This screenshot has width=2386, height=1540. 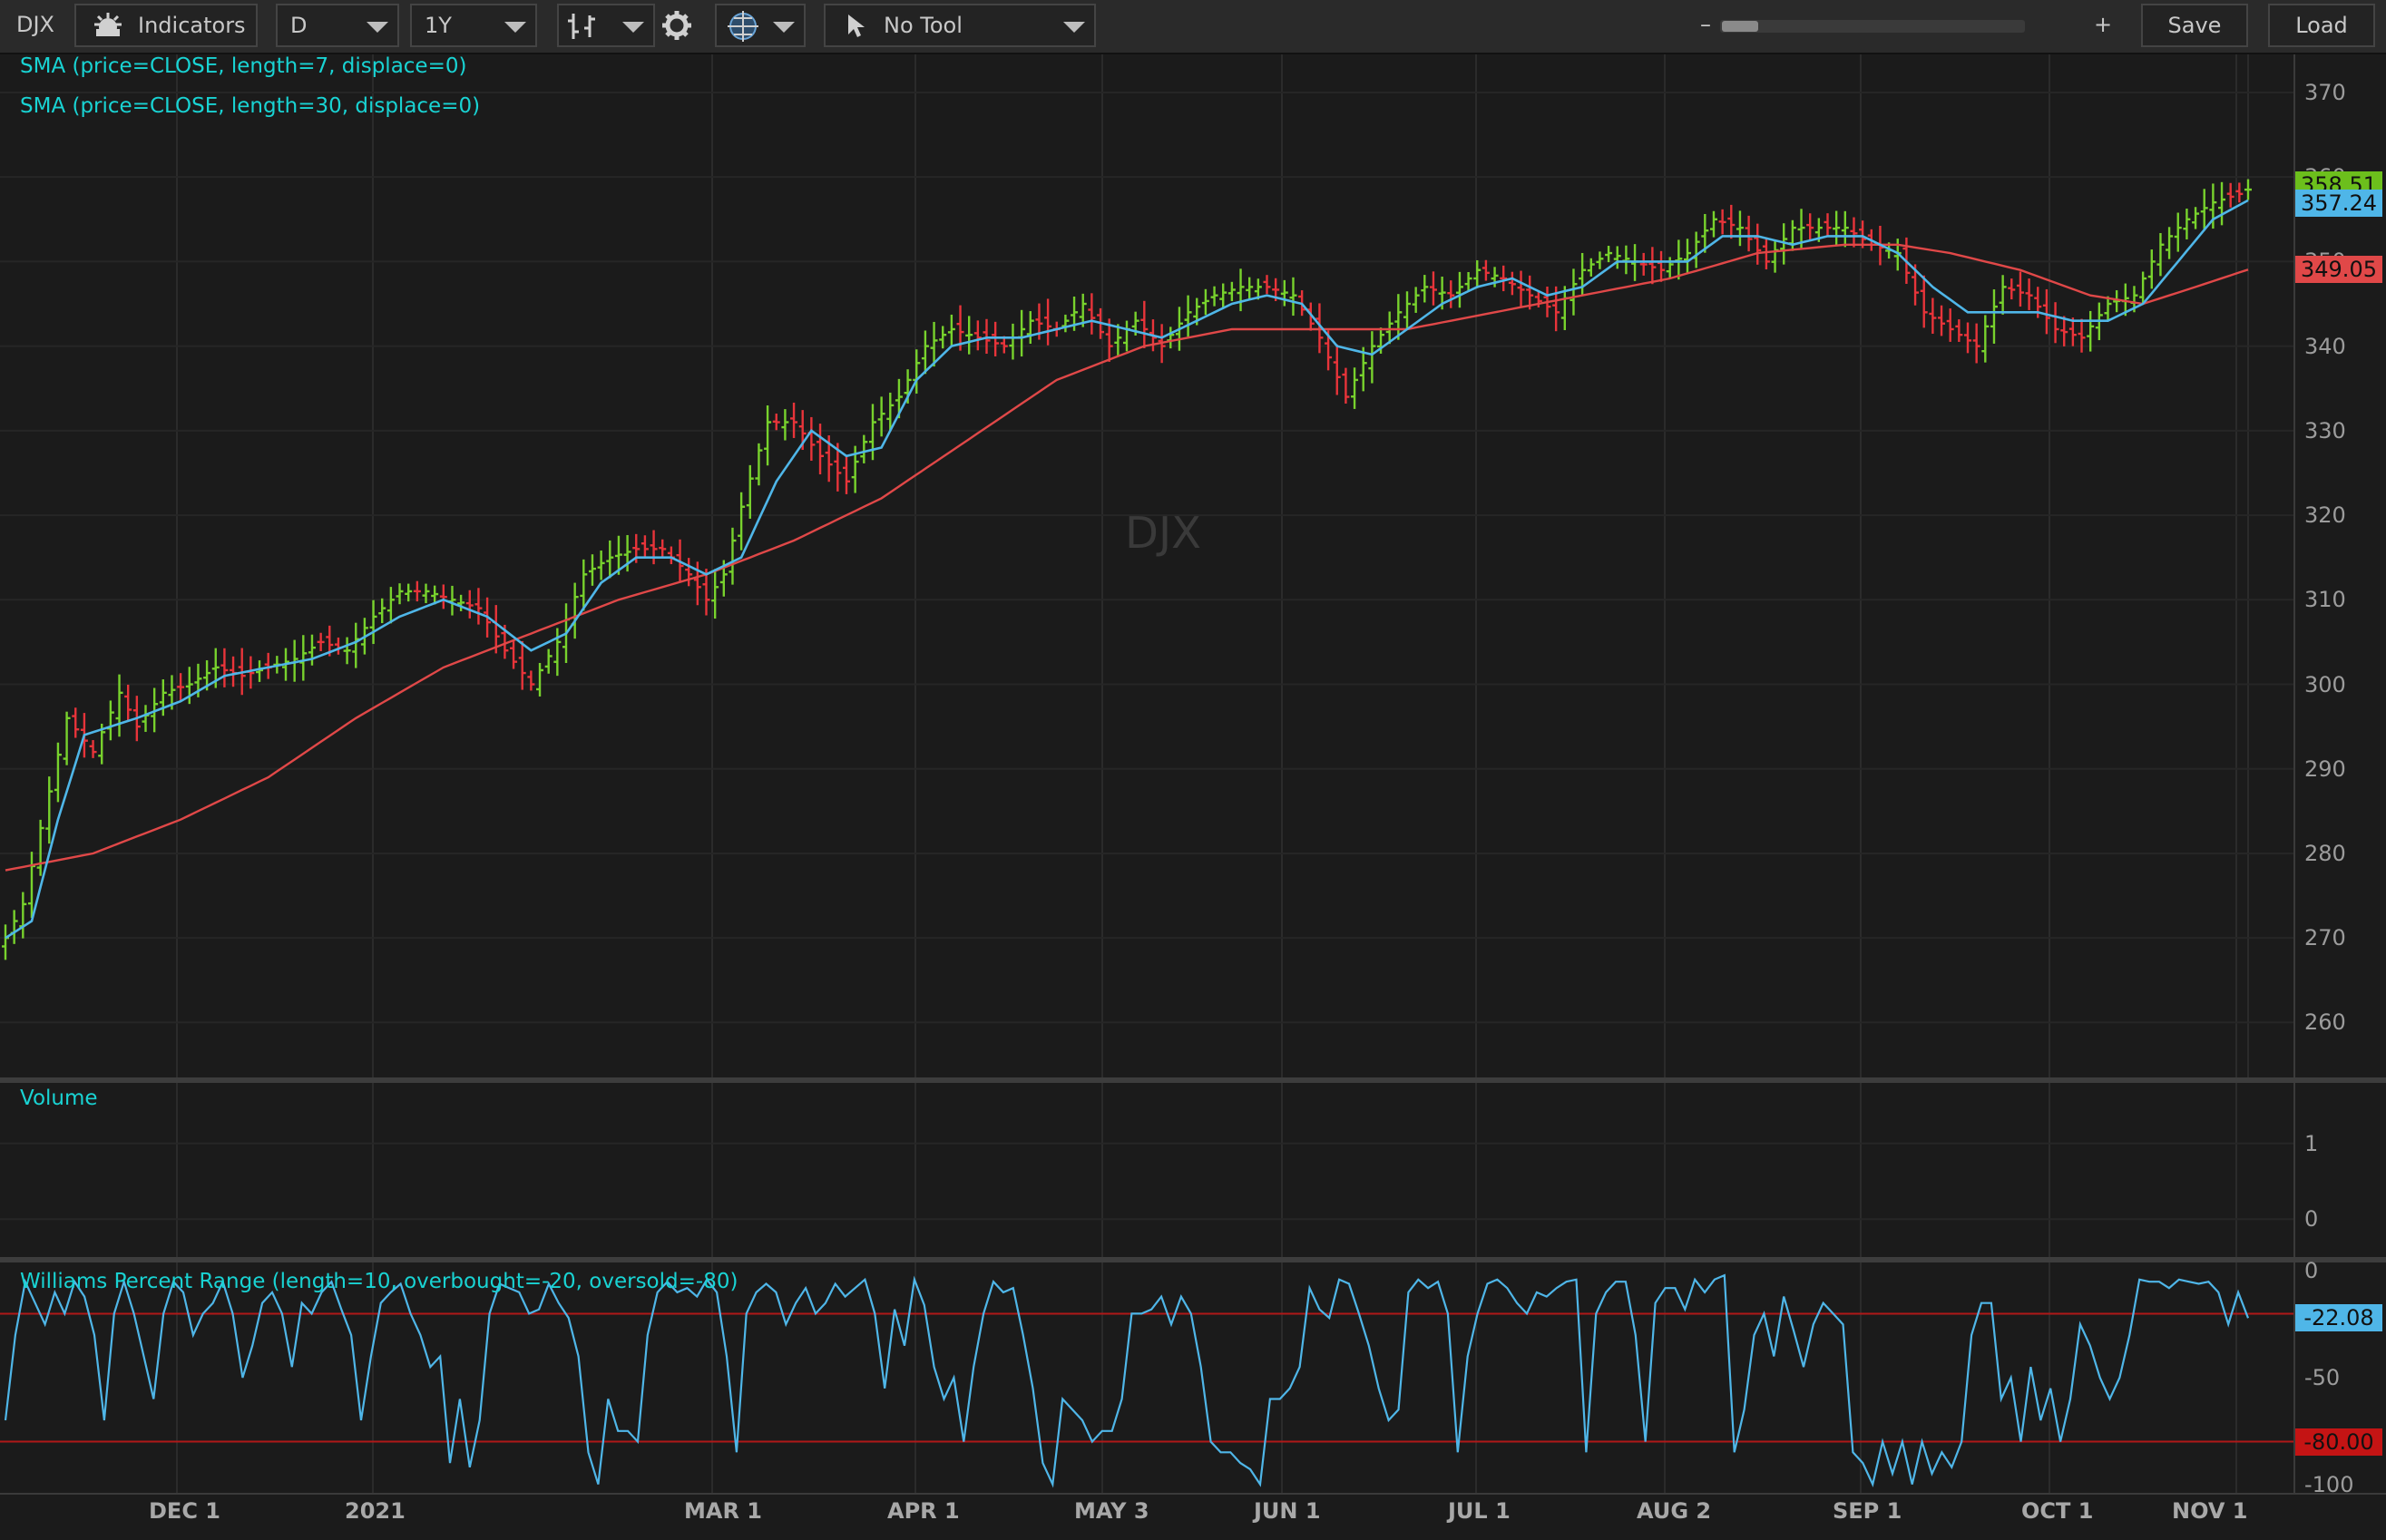 What do you see at coordinates (166, 25) in the screenshot?
I see `indicators-button: Indicators` at bounding box center [166, 25].